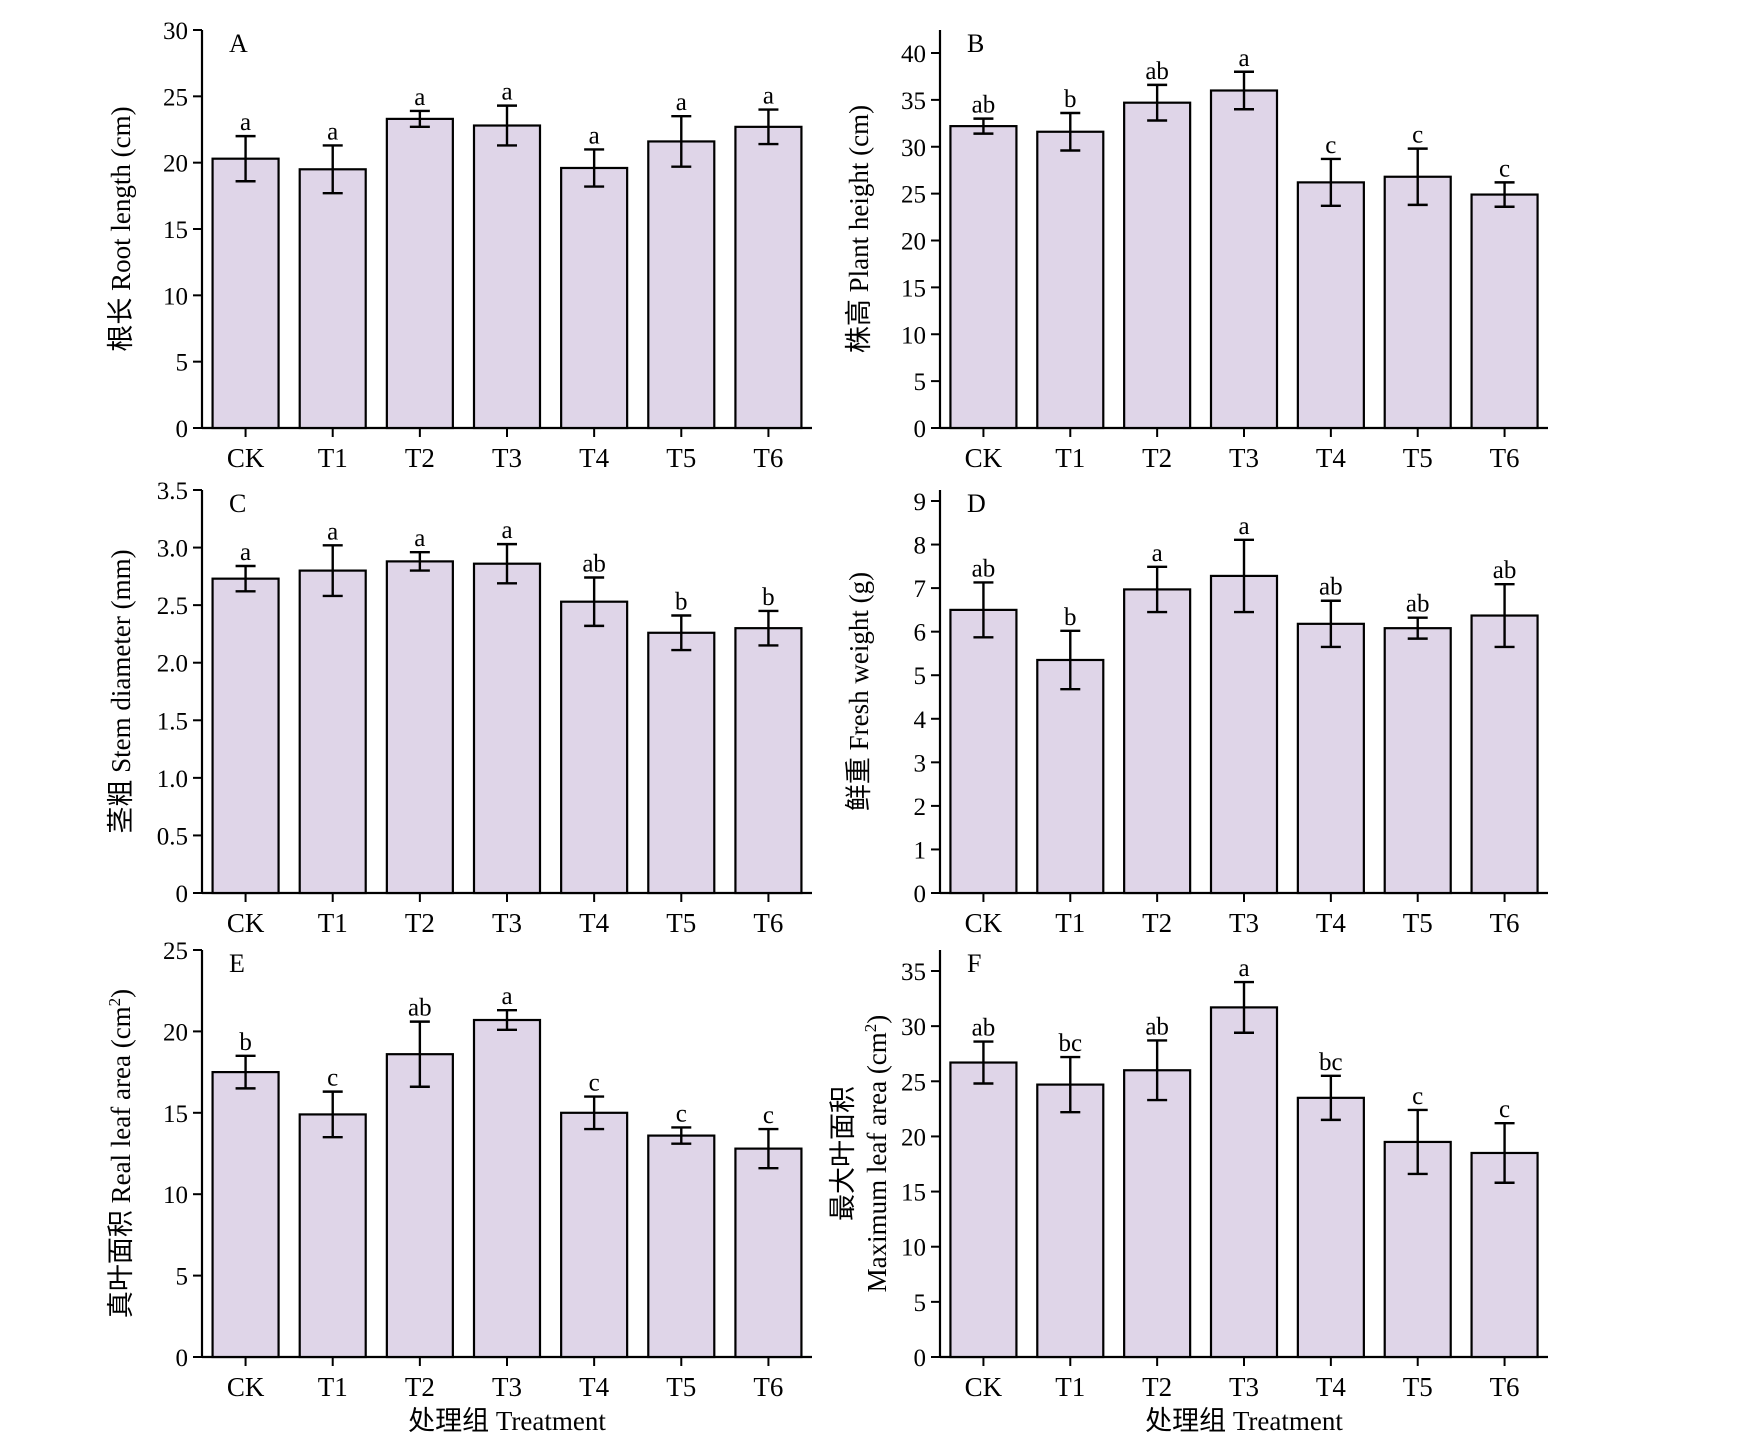 Image resolution: width=1759 pixels, height=1440 pixels. What do you see at coordinates (913, 101) in the screenshot?
I see `y-tick-label: 35` at bounding box center [913, 101].